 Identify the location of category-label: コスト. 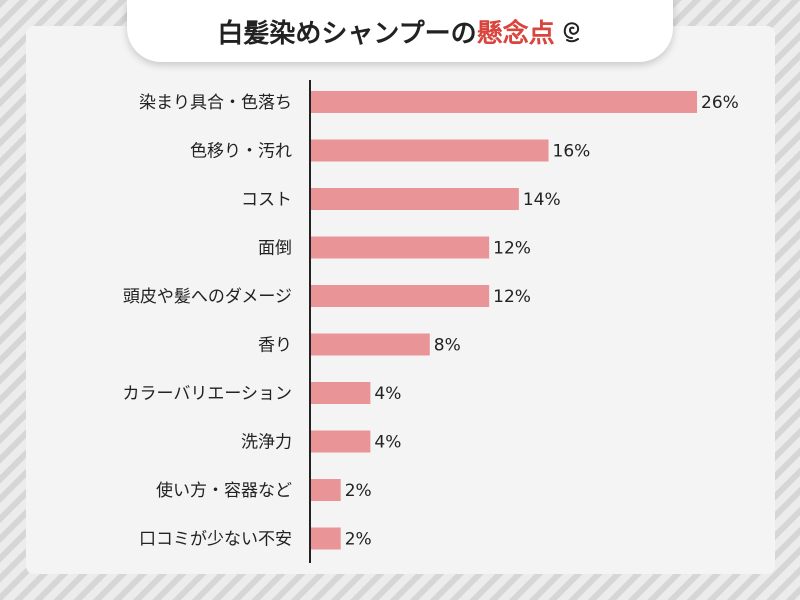
(266, 200).